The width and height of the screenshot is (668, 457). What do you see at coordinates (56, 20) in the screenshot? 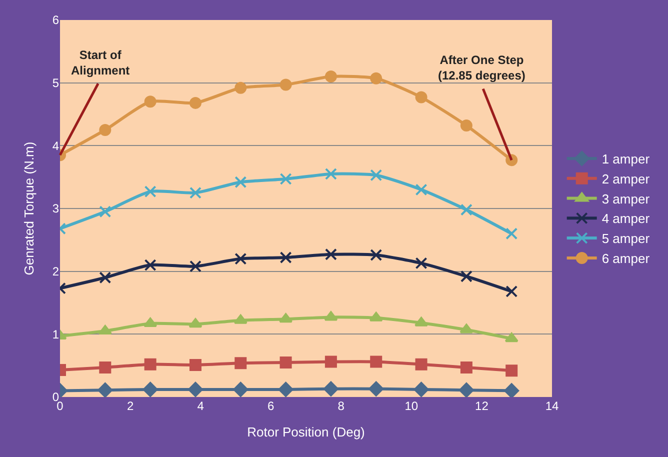
I see `y-tick-label: 6` at bounding box center [56, 20].